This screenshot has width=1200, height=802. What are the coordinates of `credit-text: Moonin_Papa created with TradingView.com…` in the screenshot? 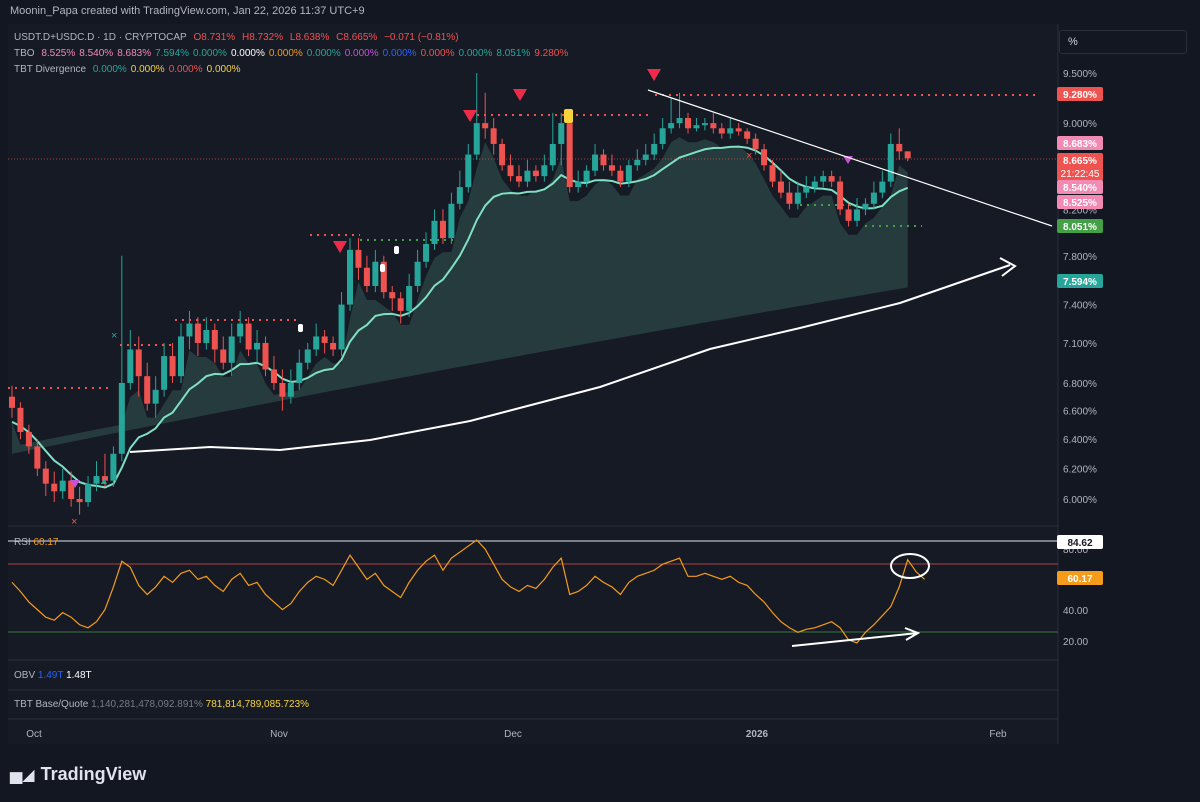 It's located at (187, 11).